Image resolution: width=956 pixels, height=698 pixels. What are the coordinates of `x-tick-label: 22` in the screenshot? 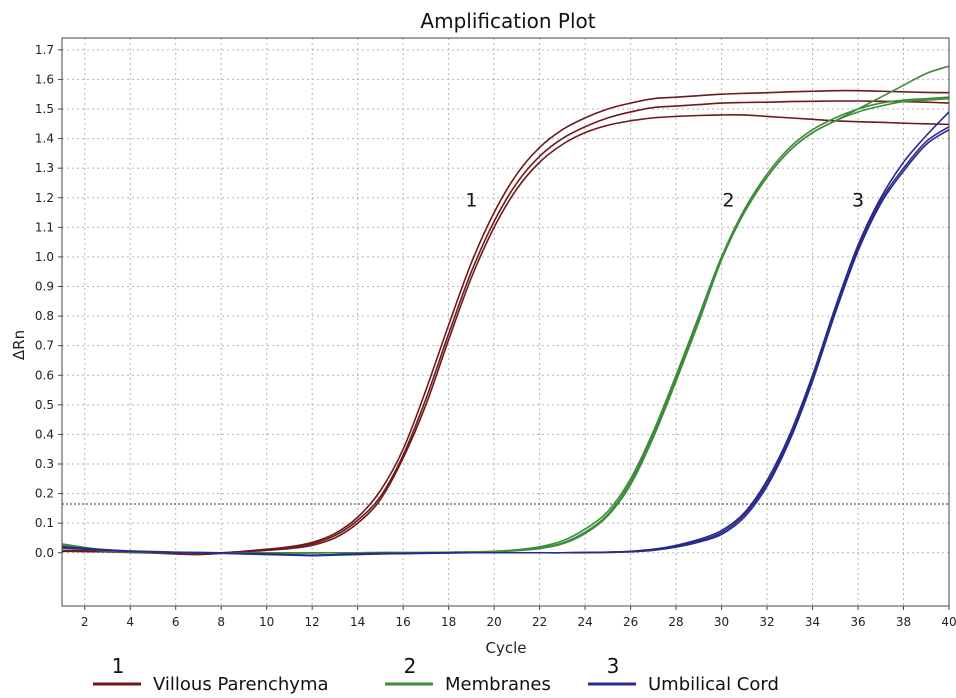 It's located at (539, 622).